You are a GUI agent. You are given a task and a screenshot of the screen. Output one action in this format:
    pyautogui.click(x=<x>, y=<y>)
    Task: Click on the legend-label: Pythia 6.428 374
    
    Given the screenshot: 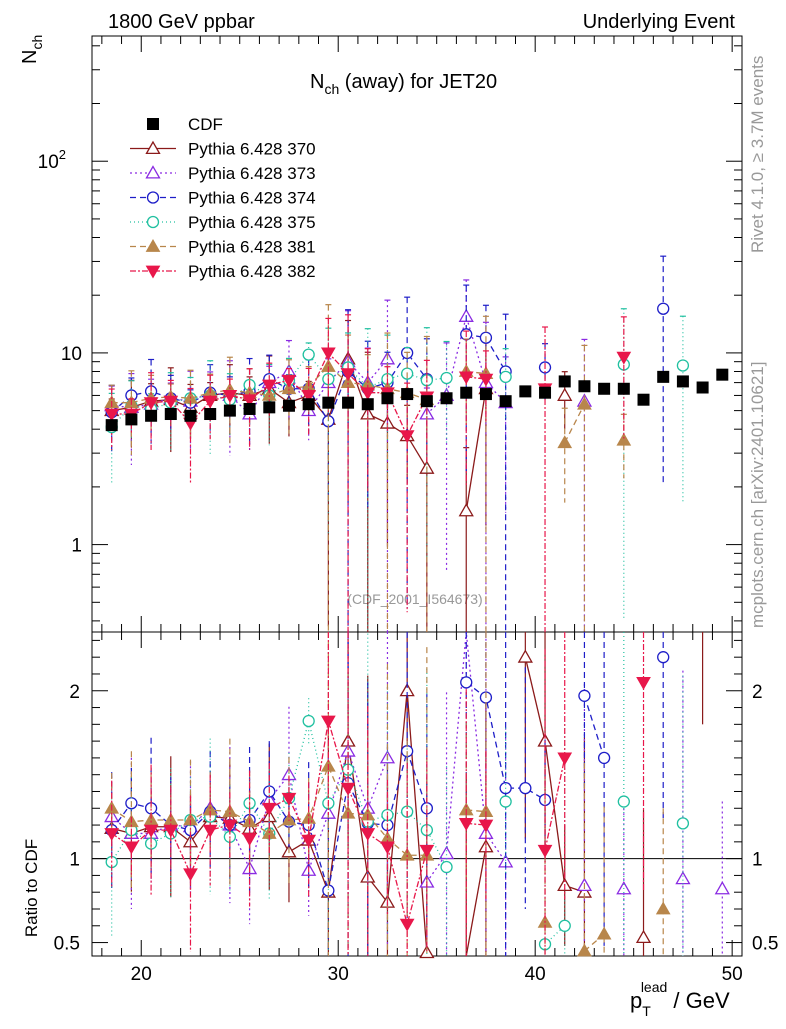 What is the action you would take?
    pyautogui.click(x=252, y=198)
    